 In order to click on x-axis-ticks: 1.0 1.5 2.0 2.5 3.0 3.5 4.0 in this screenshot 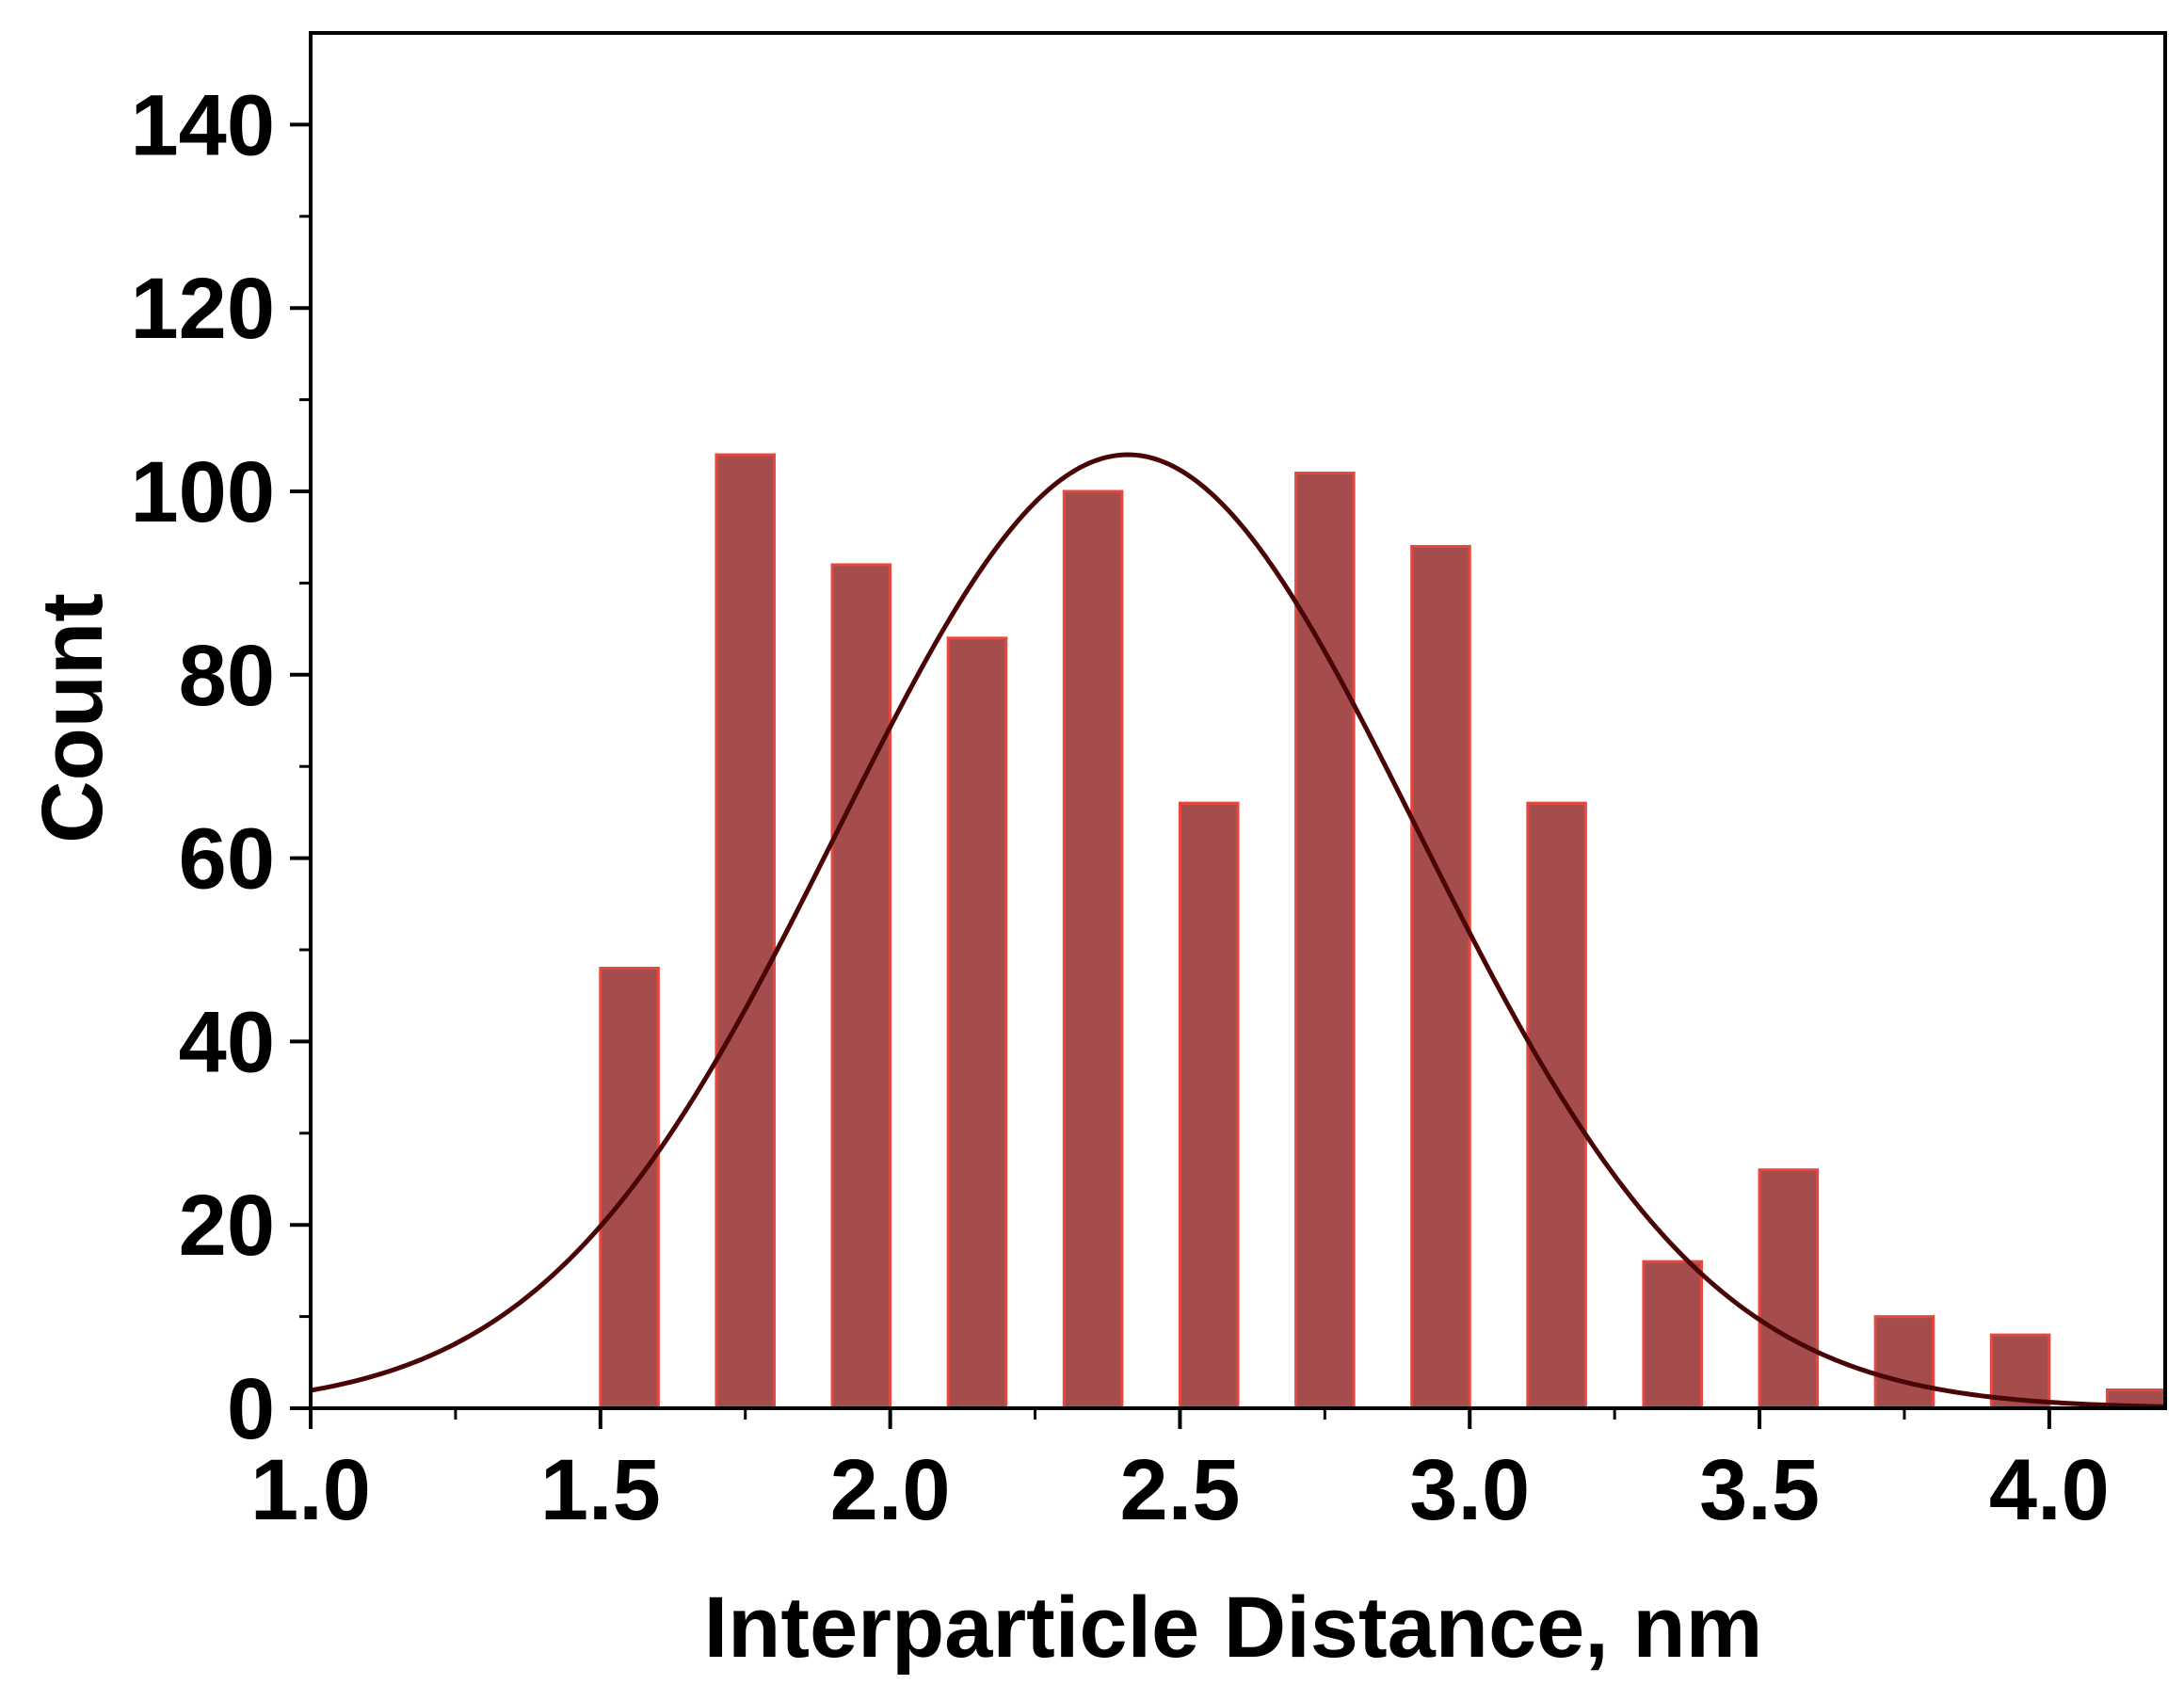, I will do `click(1180, 1473)`.